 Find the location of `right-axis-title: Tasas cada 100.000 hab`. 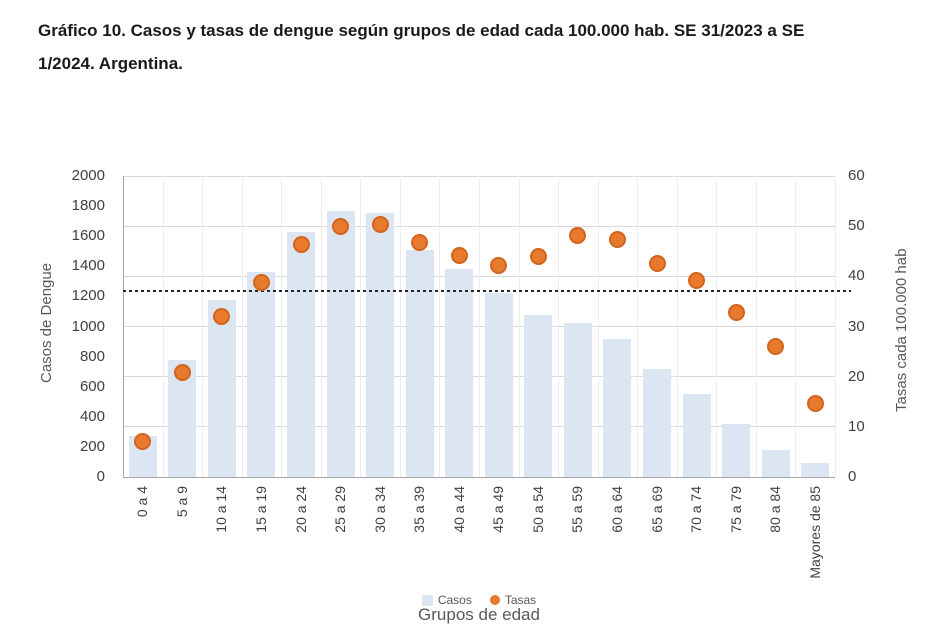

right-axis-title: Tasas cada 100.000 hab is located at coordinates (901, 330).